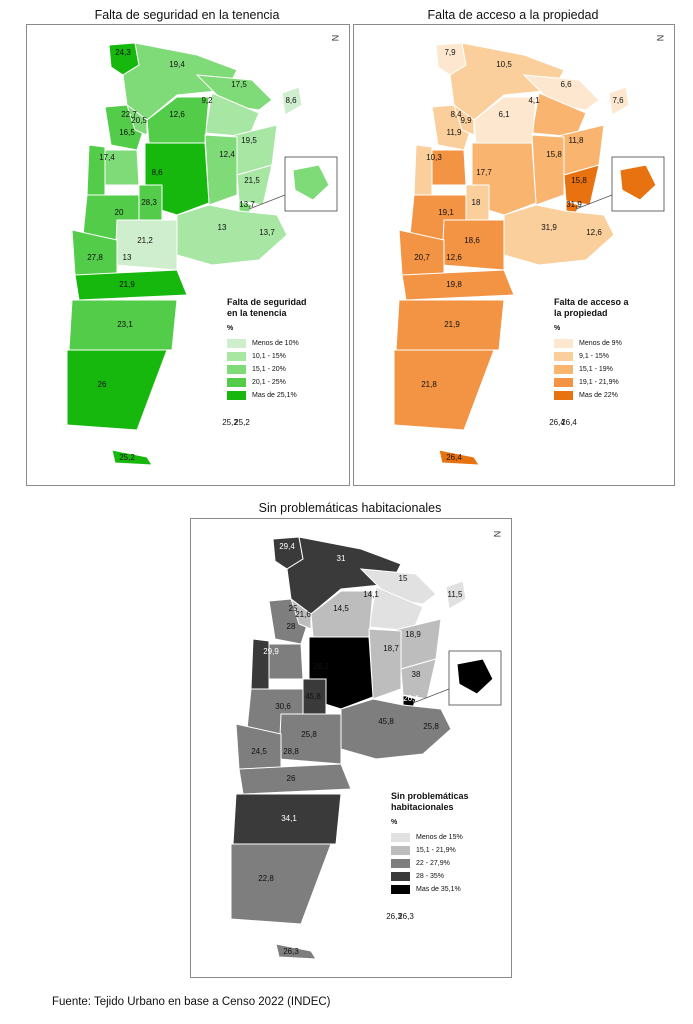  What do you see at coordinates (227, 154) in the screenshot?
I see `province-value-label: 12,4` at bounding box center [227, 154].